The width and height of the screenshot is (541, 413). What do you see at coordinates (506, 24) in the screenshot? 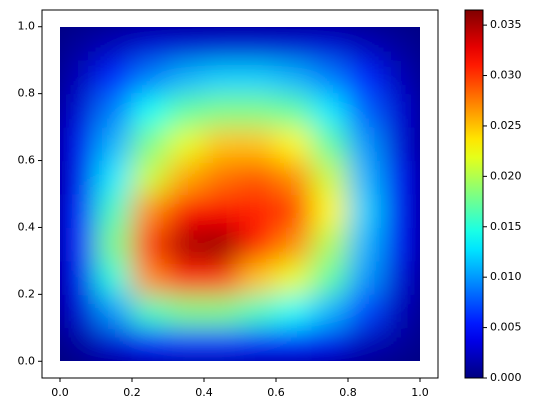
I see `colorbar-tick-label: 0.035` at bounding box center [506, 24].